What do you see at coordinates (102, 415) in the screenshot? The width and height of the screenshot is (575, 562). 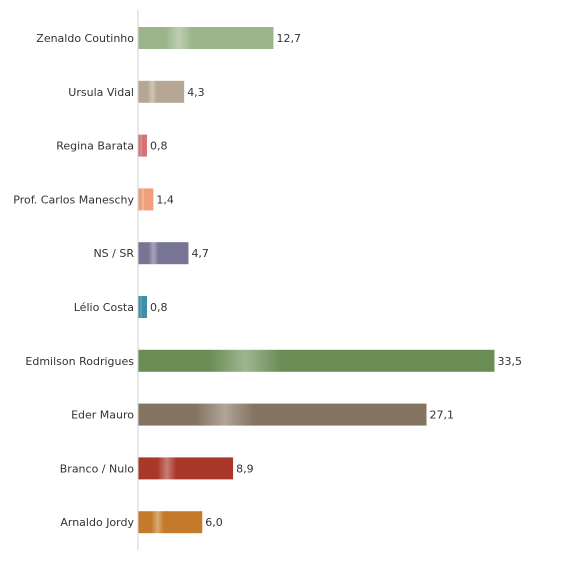 I see `category-label-7: Eder Mauro` at bounding box center [102, 415].